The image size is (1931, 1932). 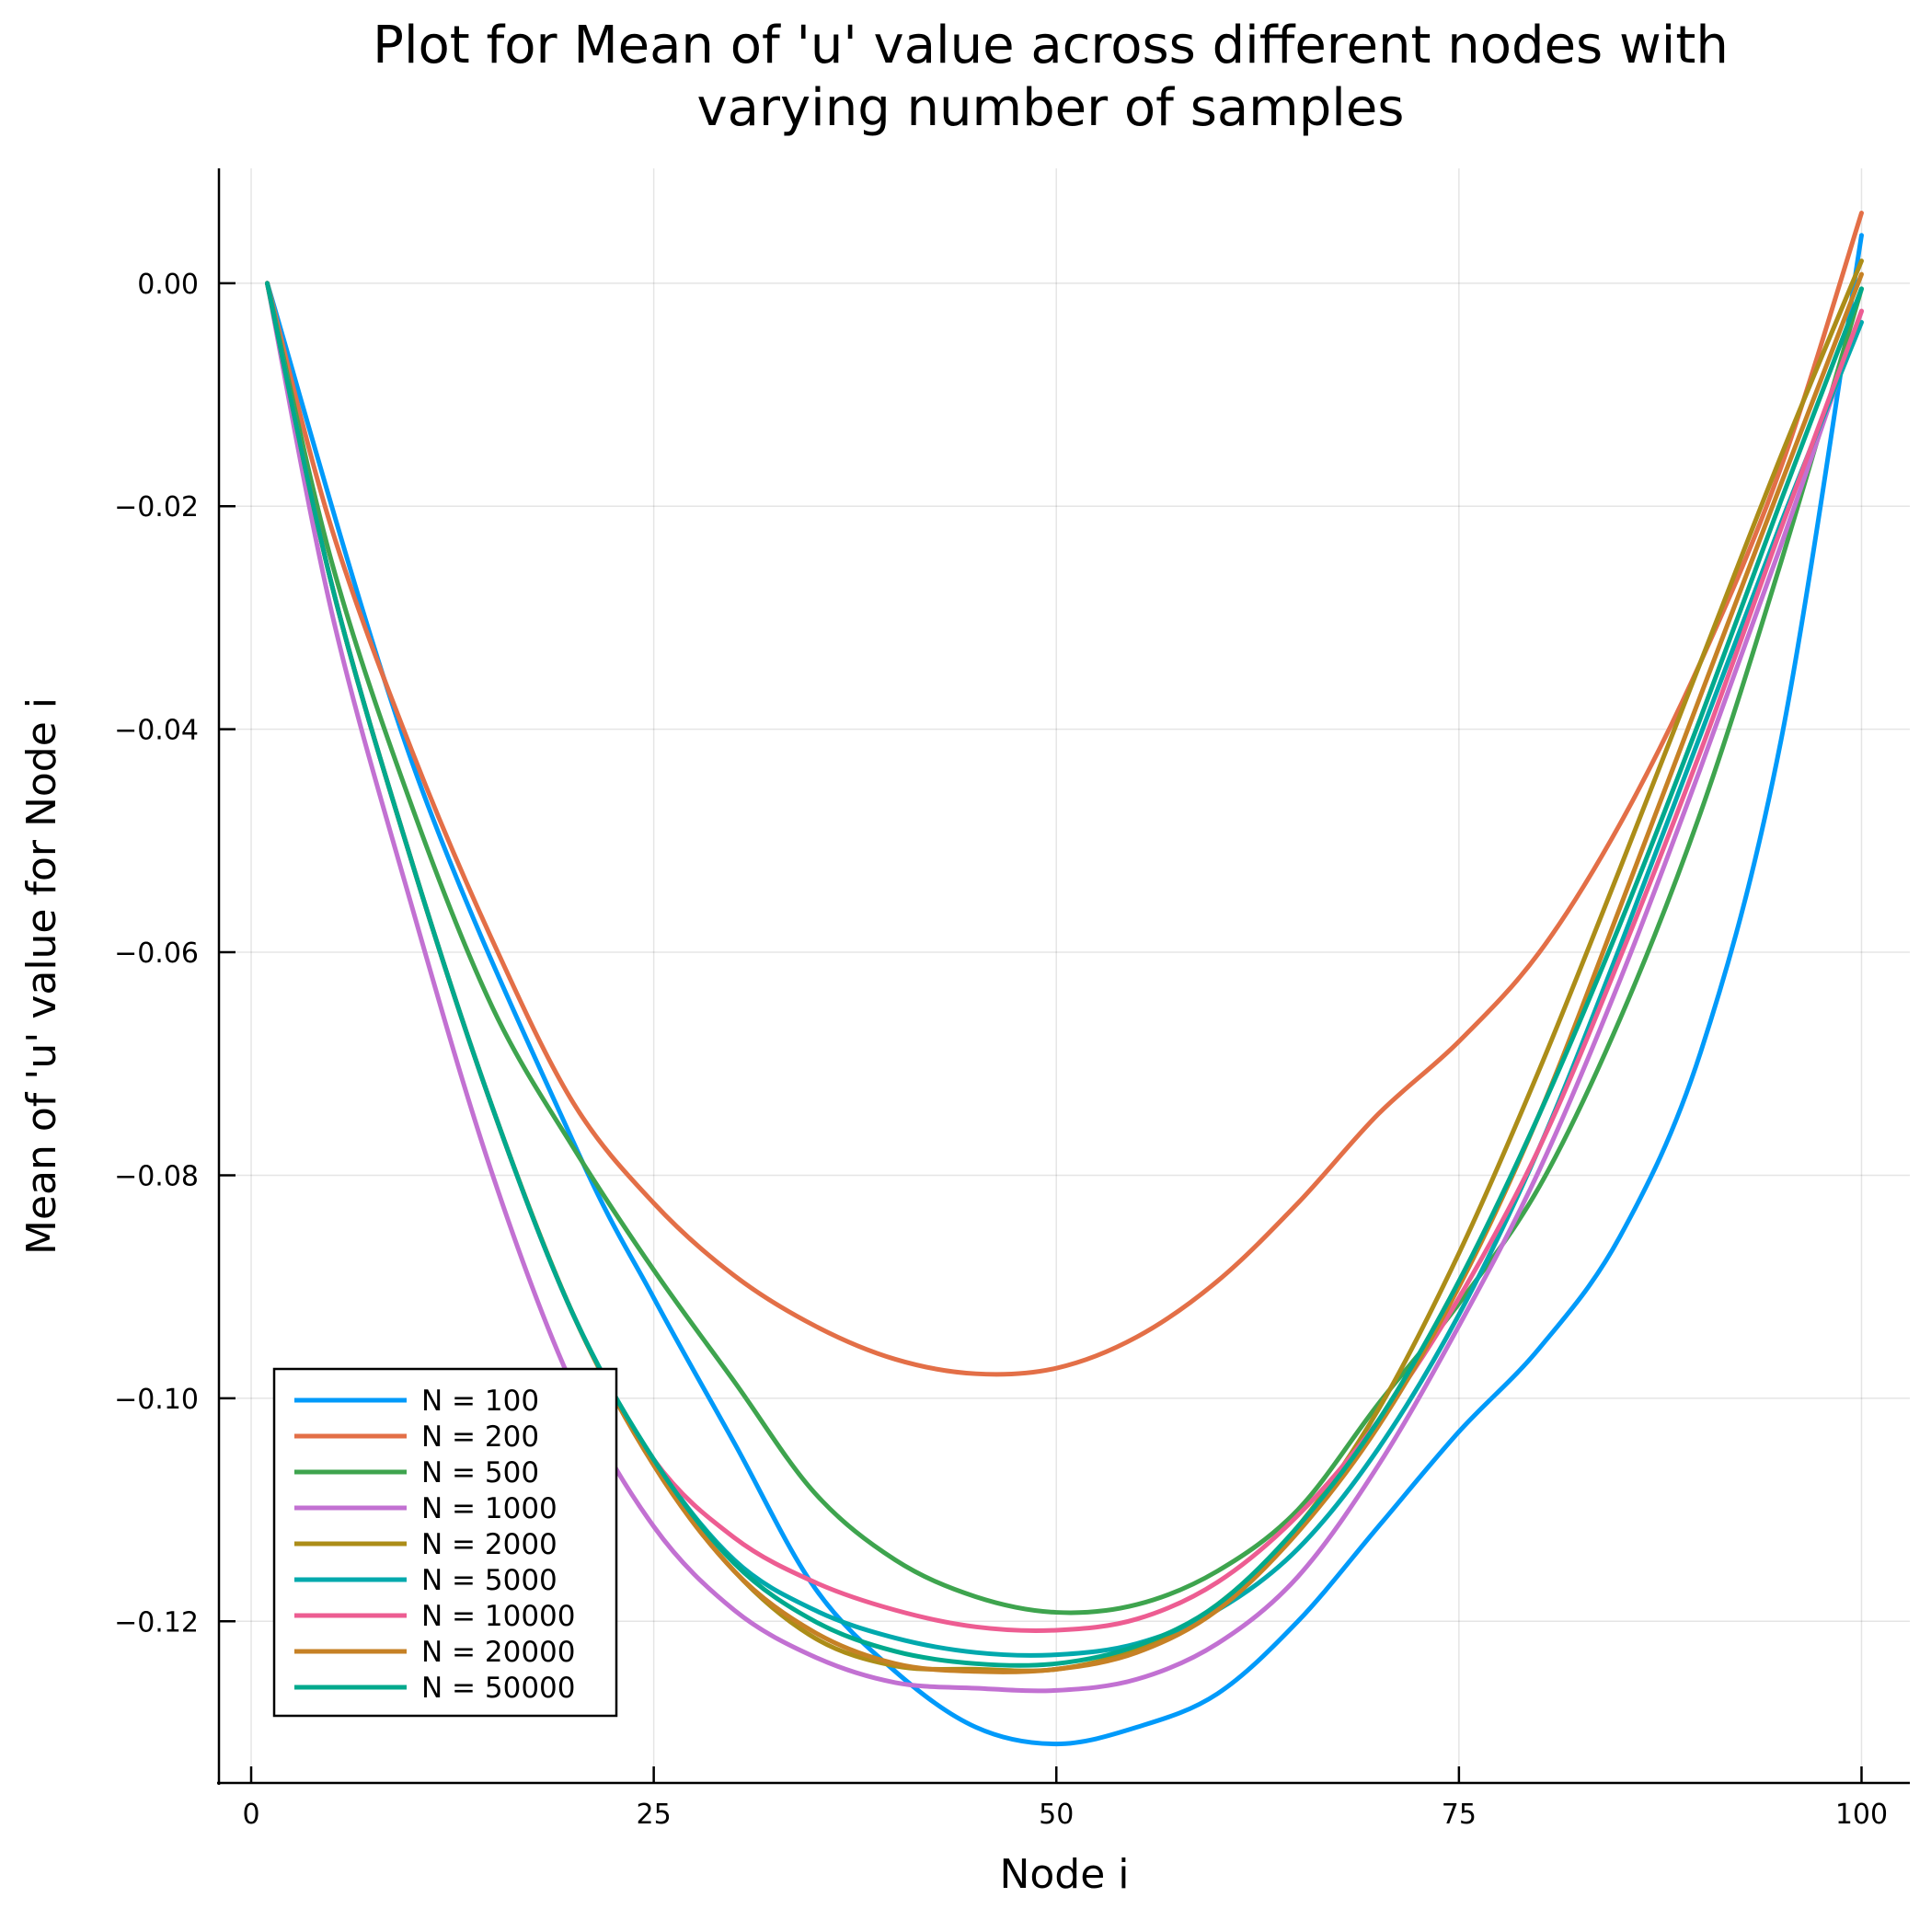 What do you see at coordinates (157, 731) in the screenshot?
I see `y-tick-label: −0.04` at bounding box center [157, 731].